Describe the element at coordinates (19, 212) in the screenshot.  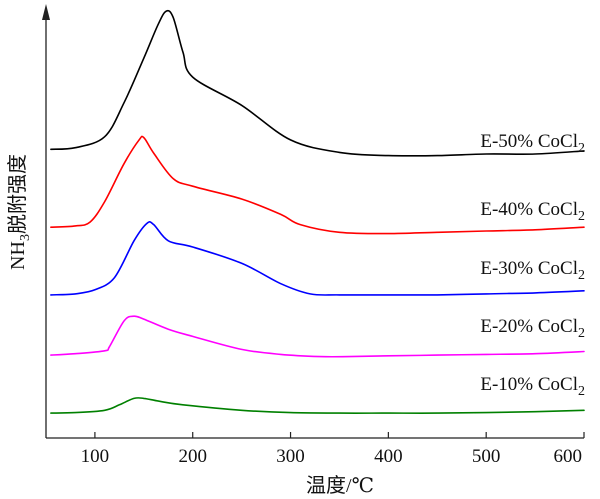
I see `y-axis-title: NH3脱附强度` at that location.